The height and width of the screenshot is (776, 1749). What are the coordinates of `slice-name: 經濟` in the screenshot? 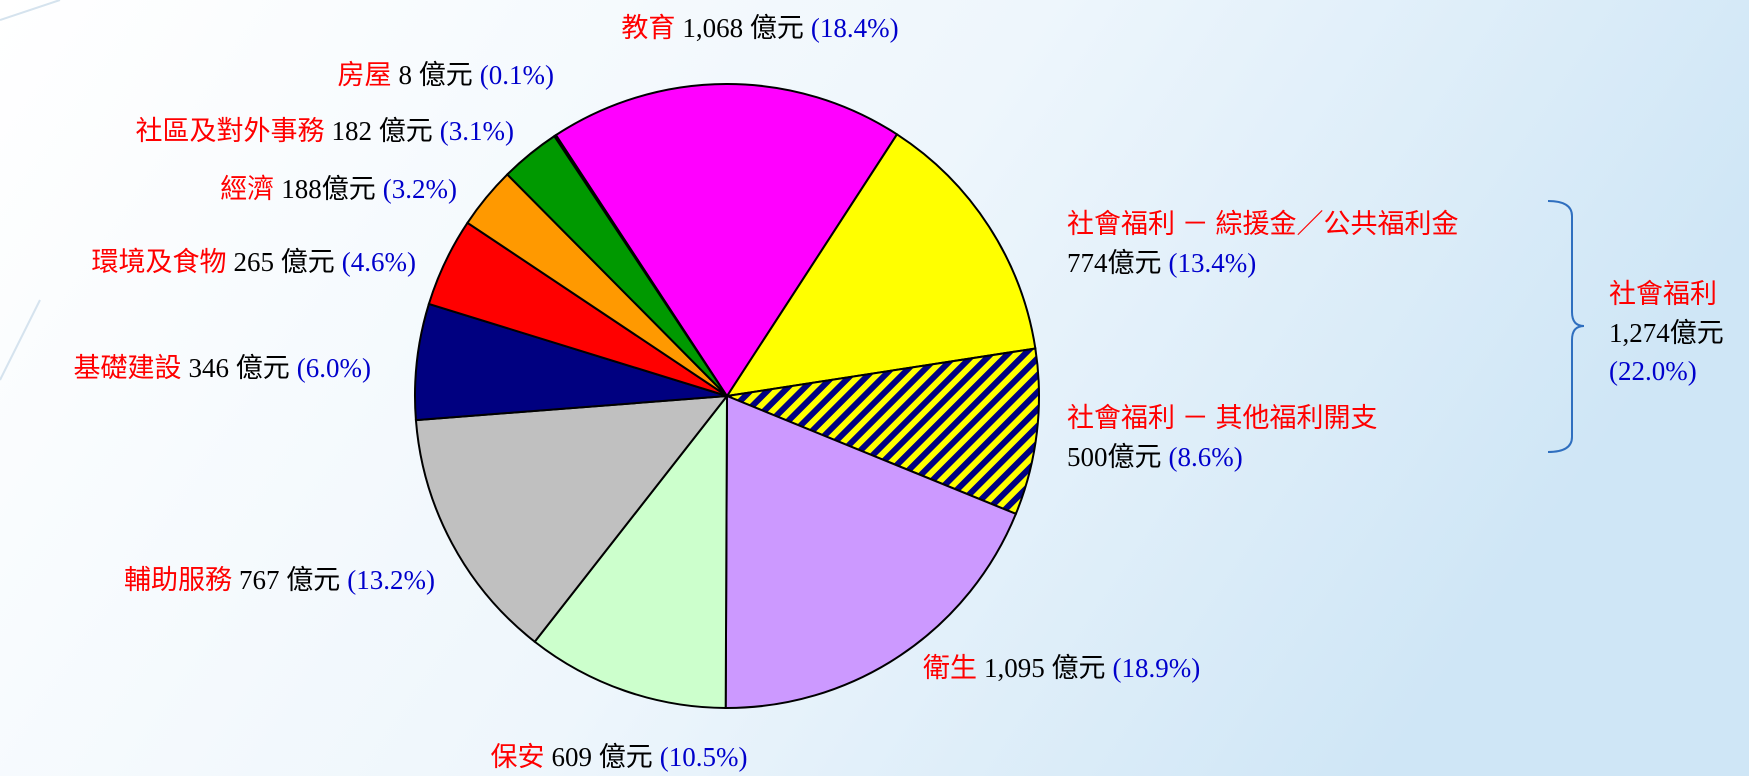 It's located at (247, 189).